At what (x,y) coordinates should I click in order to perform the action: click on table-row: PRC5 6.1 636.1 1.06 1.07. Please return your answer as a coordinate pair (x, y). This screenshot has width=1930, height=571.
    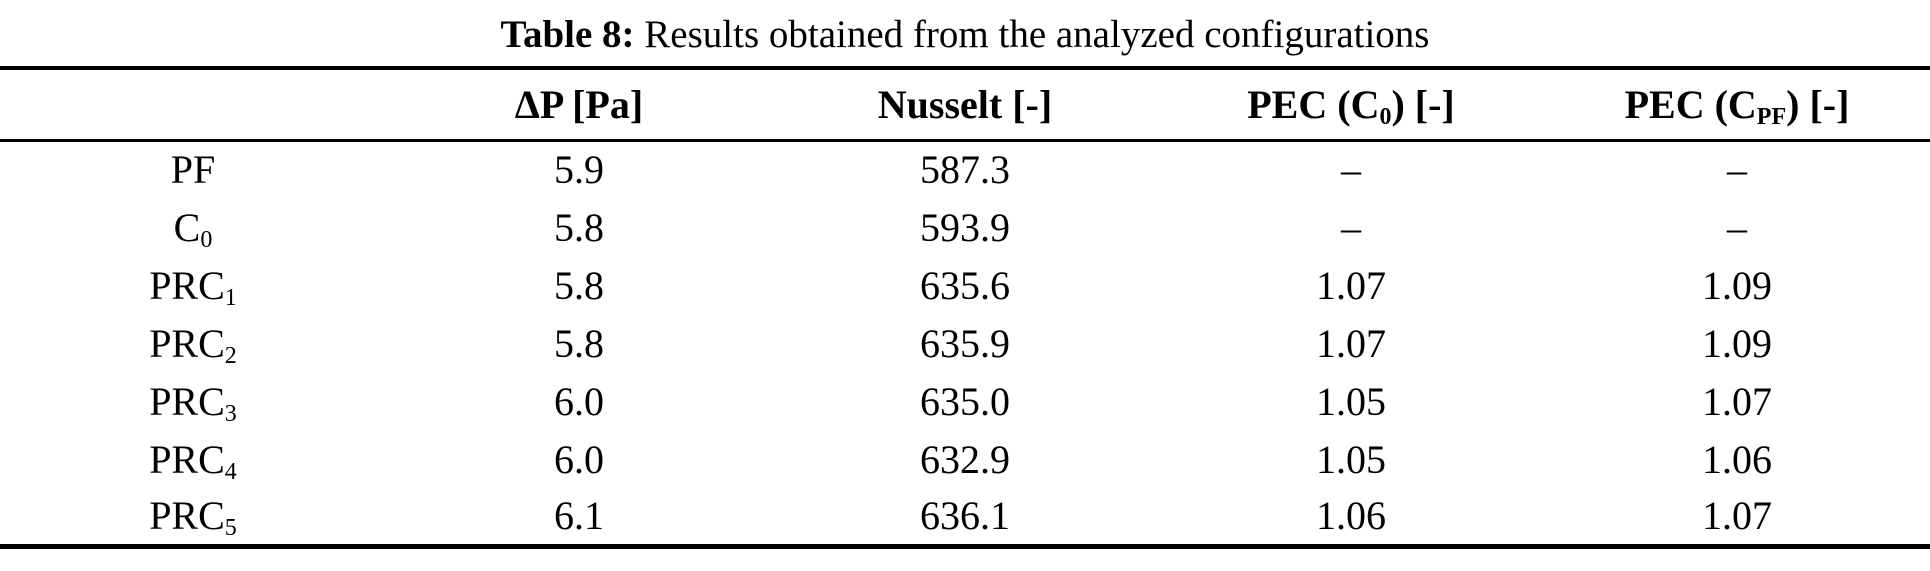
    Looking at the image, I should click on (965, 517).